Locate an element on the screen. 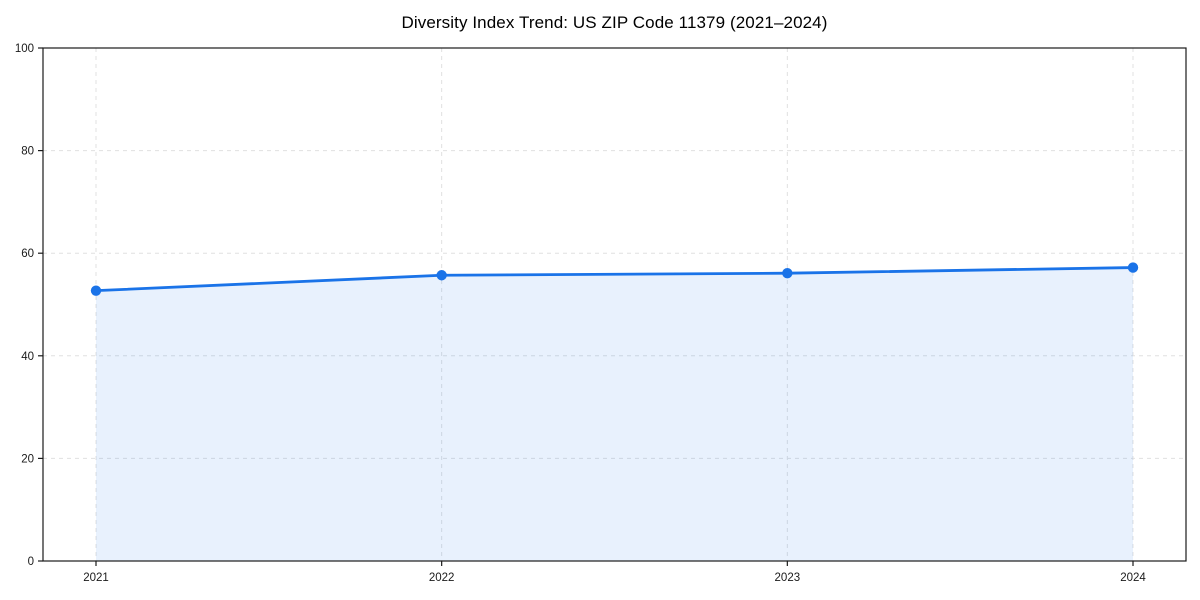  y-axis-tick-label: 60 is located at coordinates (27, 254).